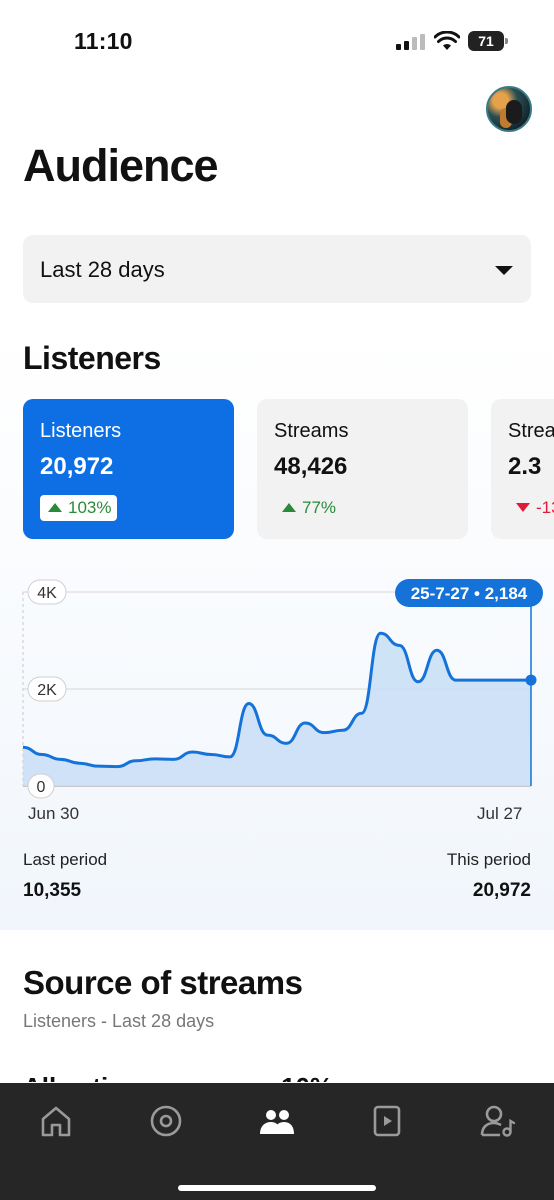  Describe the element at coordinates (488, 859) in the screenshot. I see `this-period-label: This period` at that location.